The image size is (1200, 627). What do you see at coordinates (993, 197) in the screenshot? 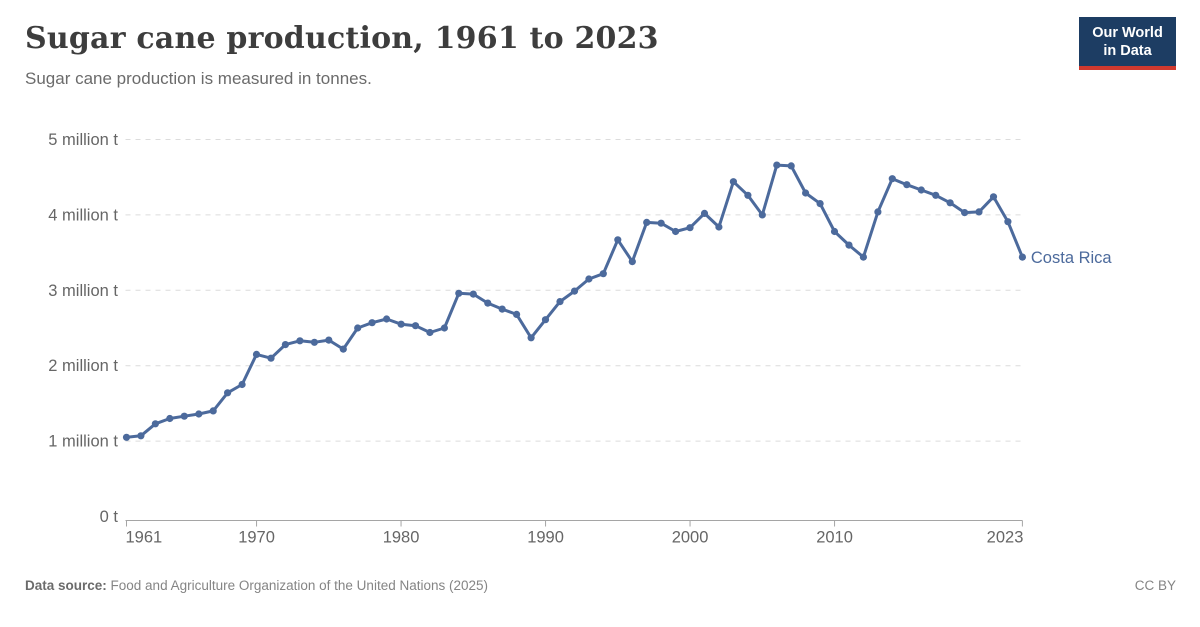
I see `data-point-2021` at bounding box center [993, 197].